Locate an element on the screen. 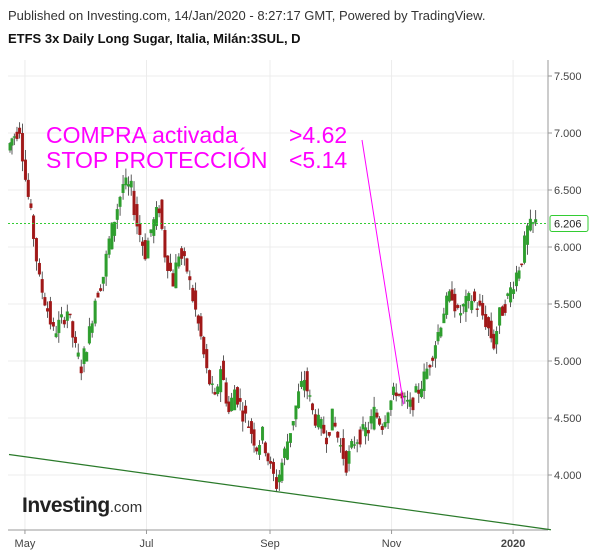 The width and height of the screenshot is (600, 555). y-tick-label: 5.500 is located at coordinates (568, 305).